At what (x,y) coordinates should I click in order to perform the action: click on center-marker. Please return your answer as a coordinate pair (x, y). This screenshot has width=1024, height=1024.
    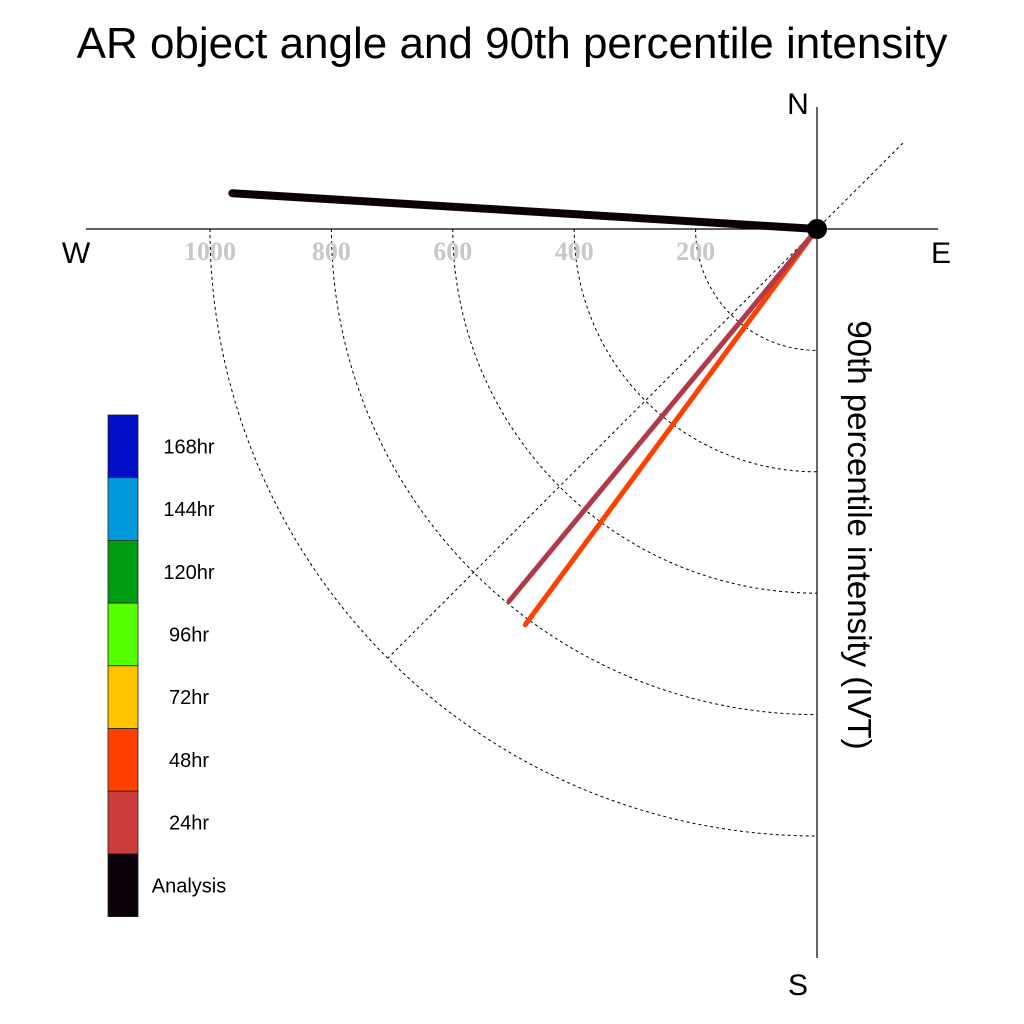
    Looking at the image, I should click on (817, 229).